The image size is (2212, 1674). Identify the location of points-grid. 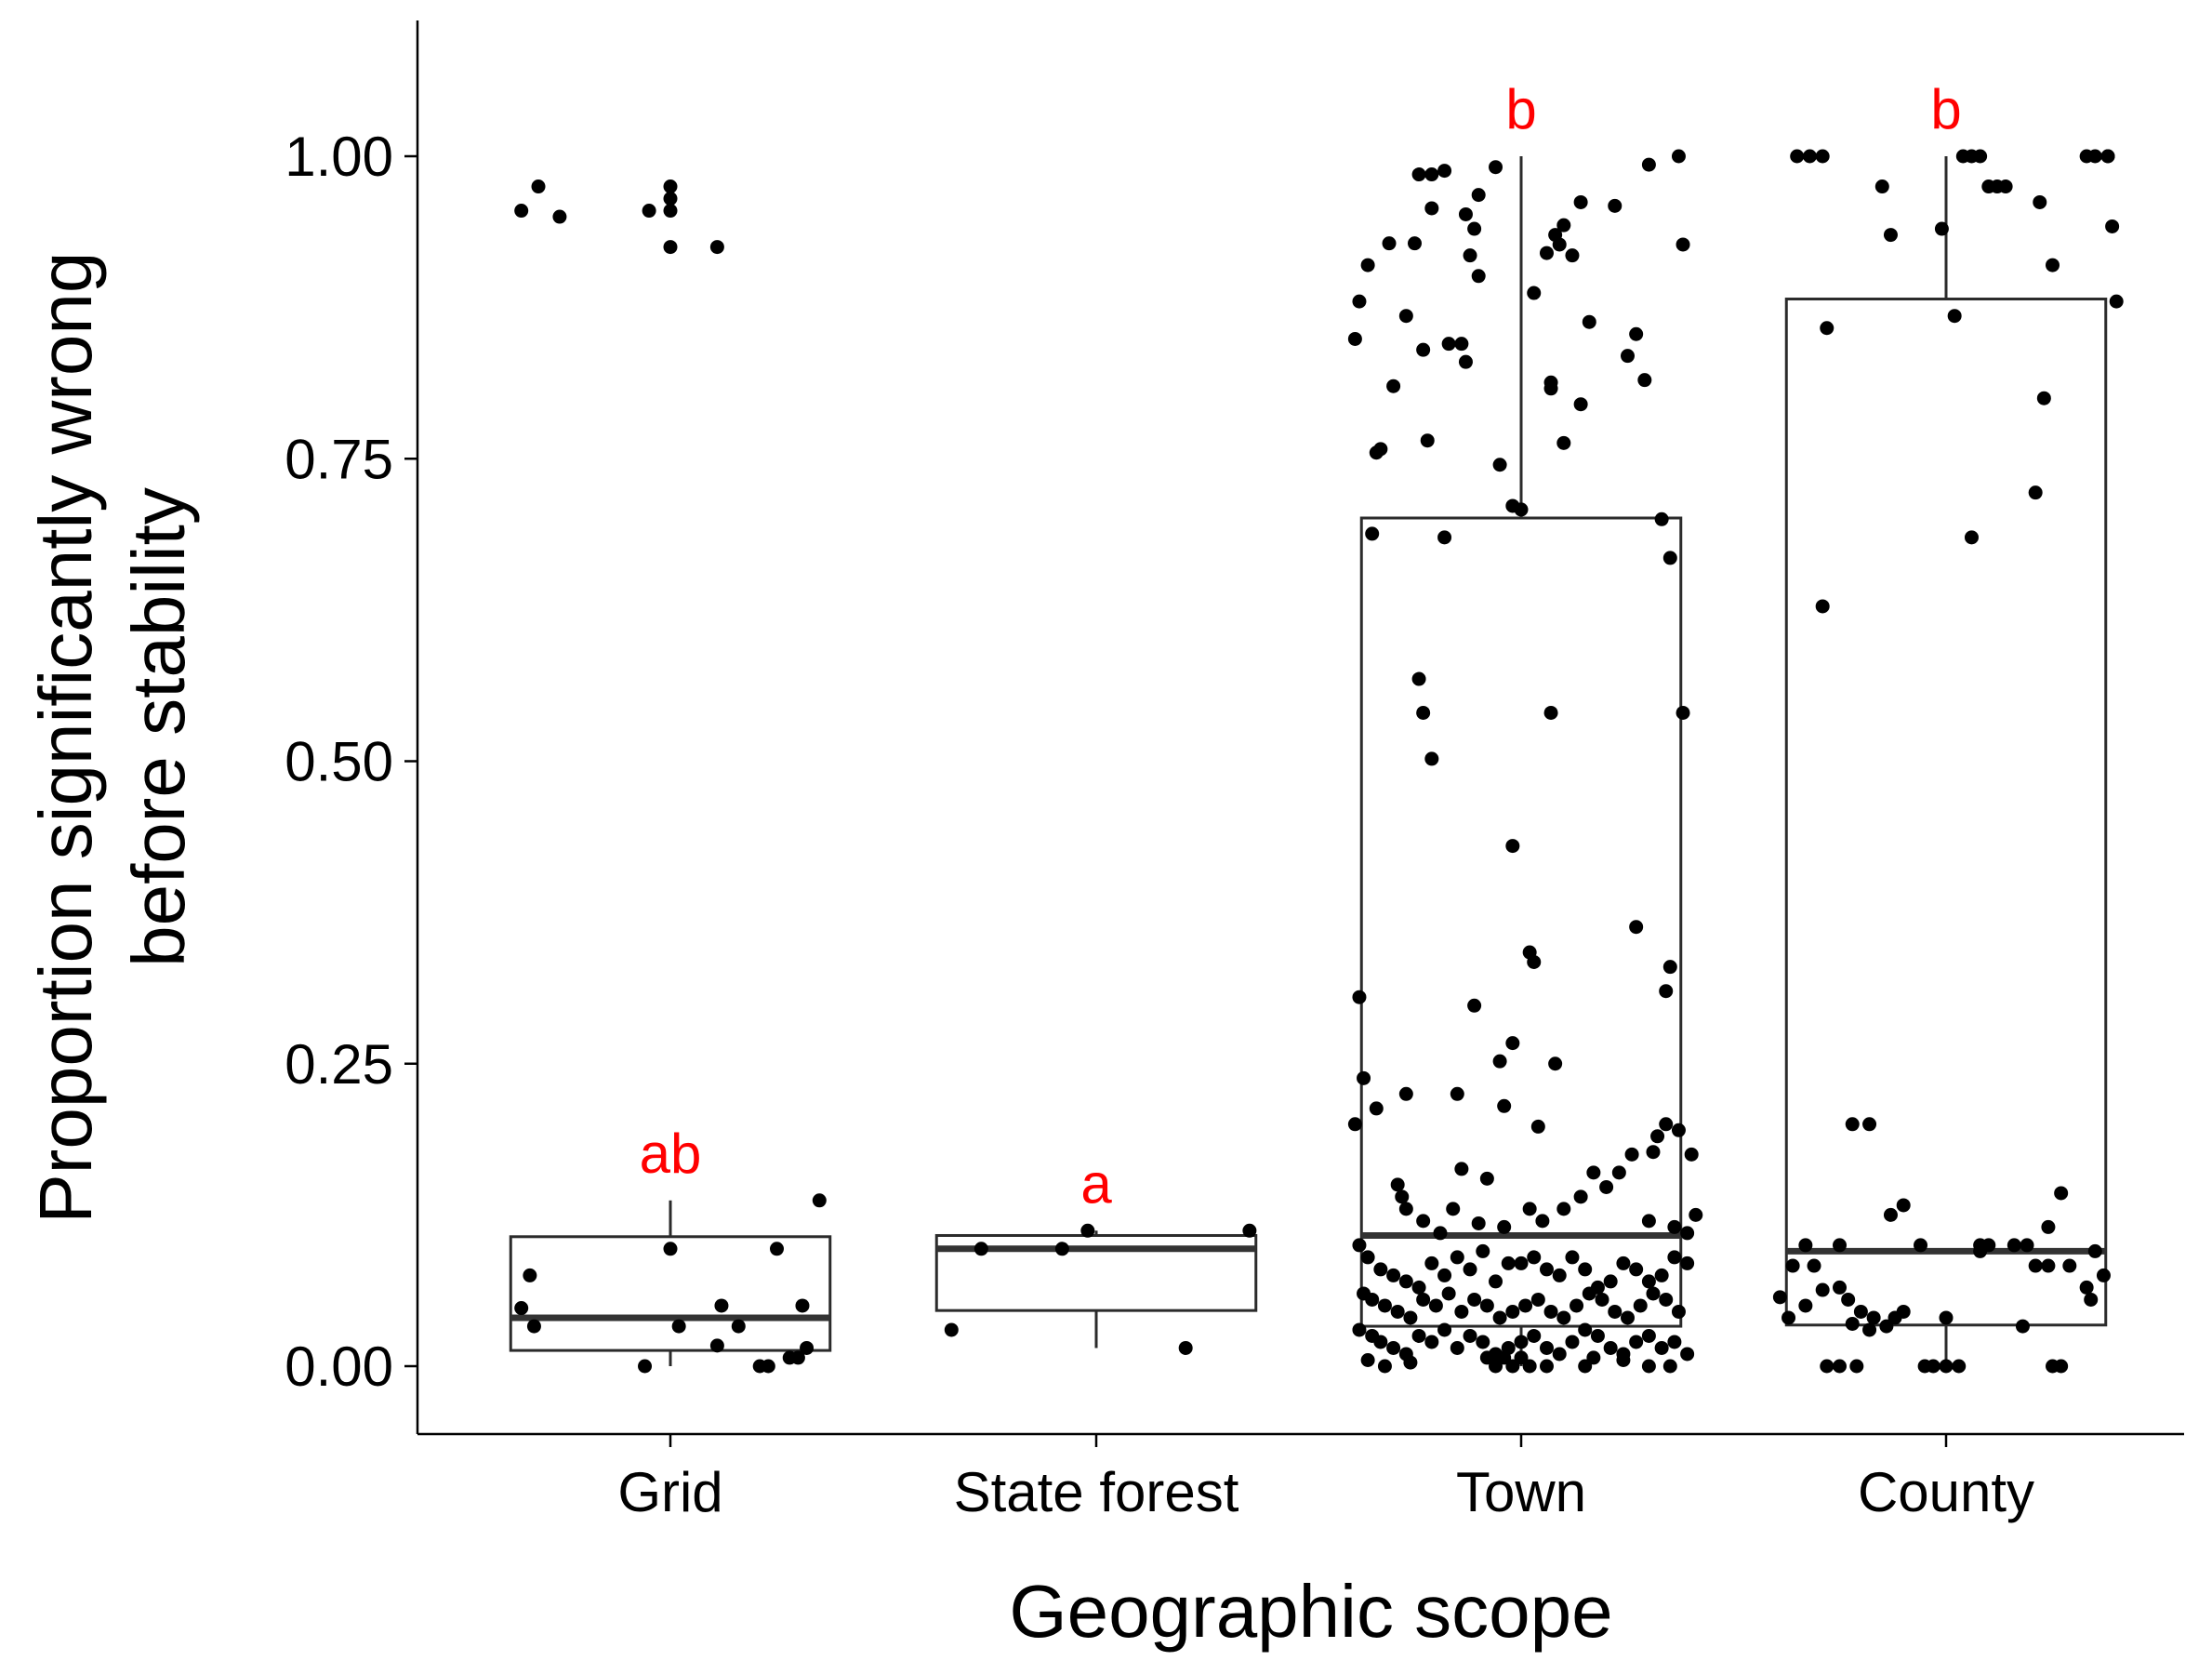
(670, 776).